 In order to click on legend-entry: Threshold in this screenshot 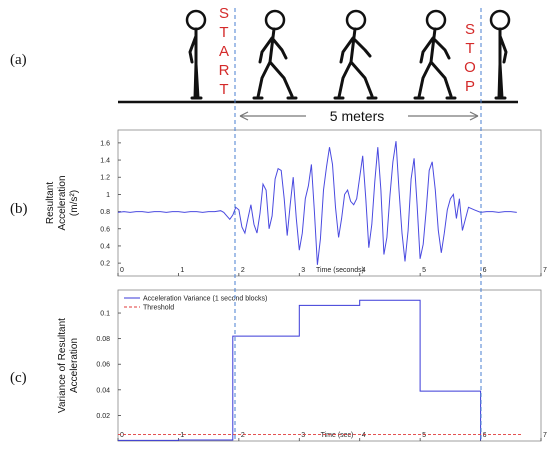, I will do `click(158, 308)`.